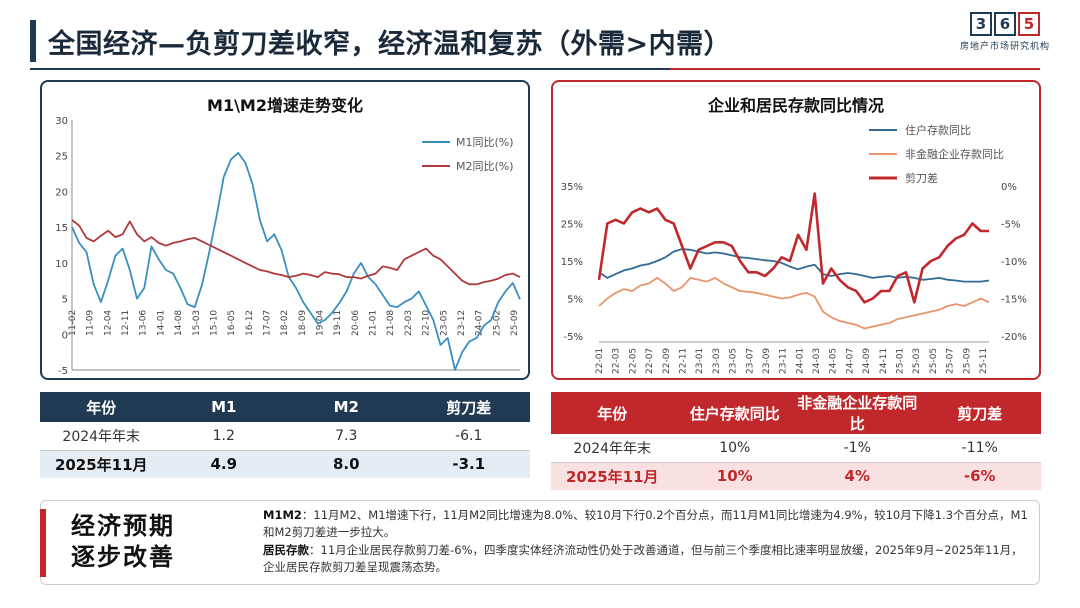  I want to click on x-tick-label: 25-11, so click(984, 361).